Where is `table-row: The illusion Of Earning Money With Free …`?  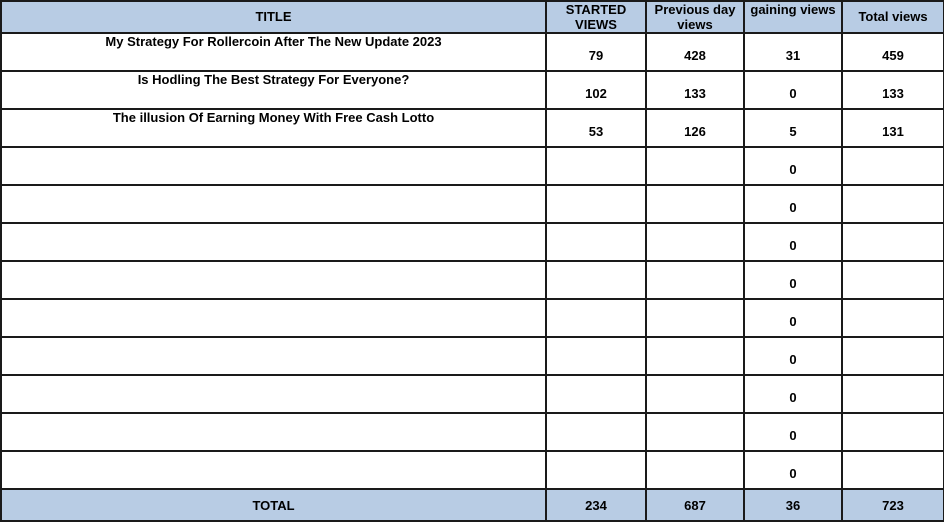 table-row: The illusion Of Earning Money With Free … is located at coordinates (472, 128).